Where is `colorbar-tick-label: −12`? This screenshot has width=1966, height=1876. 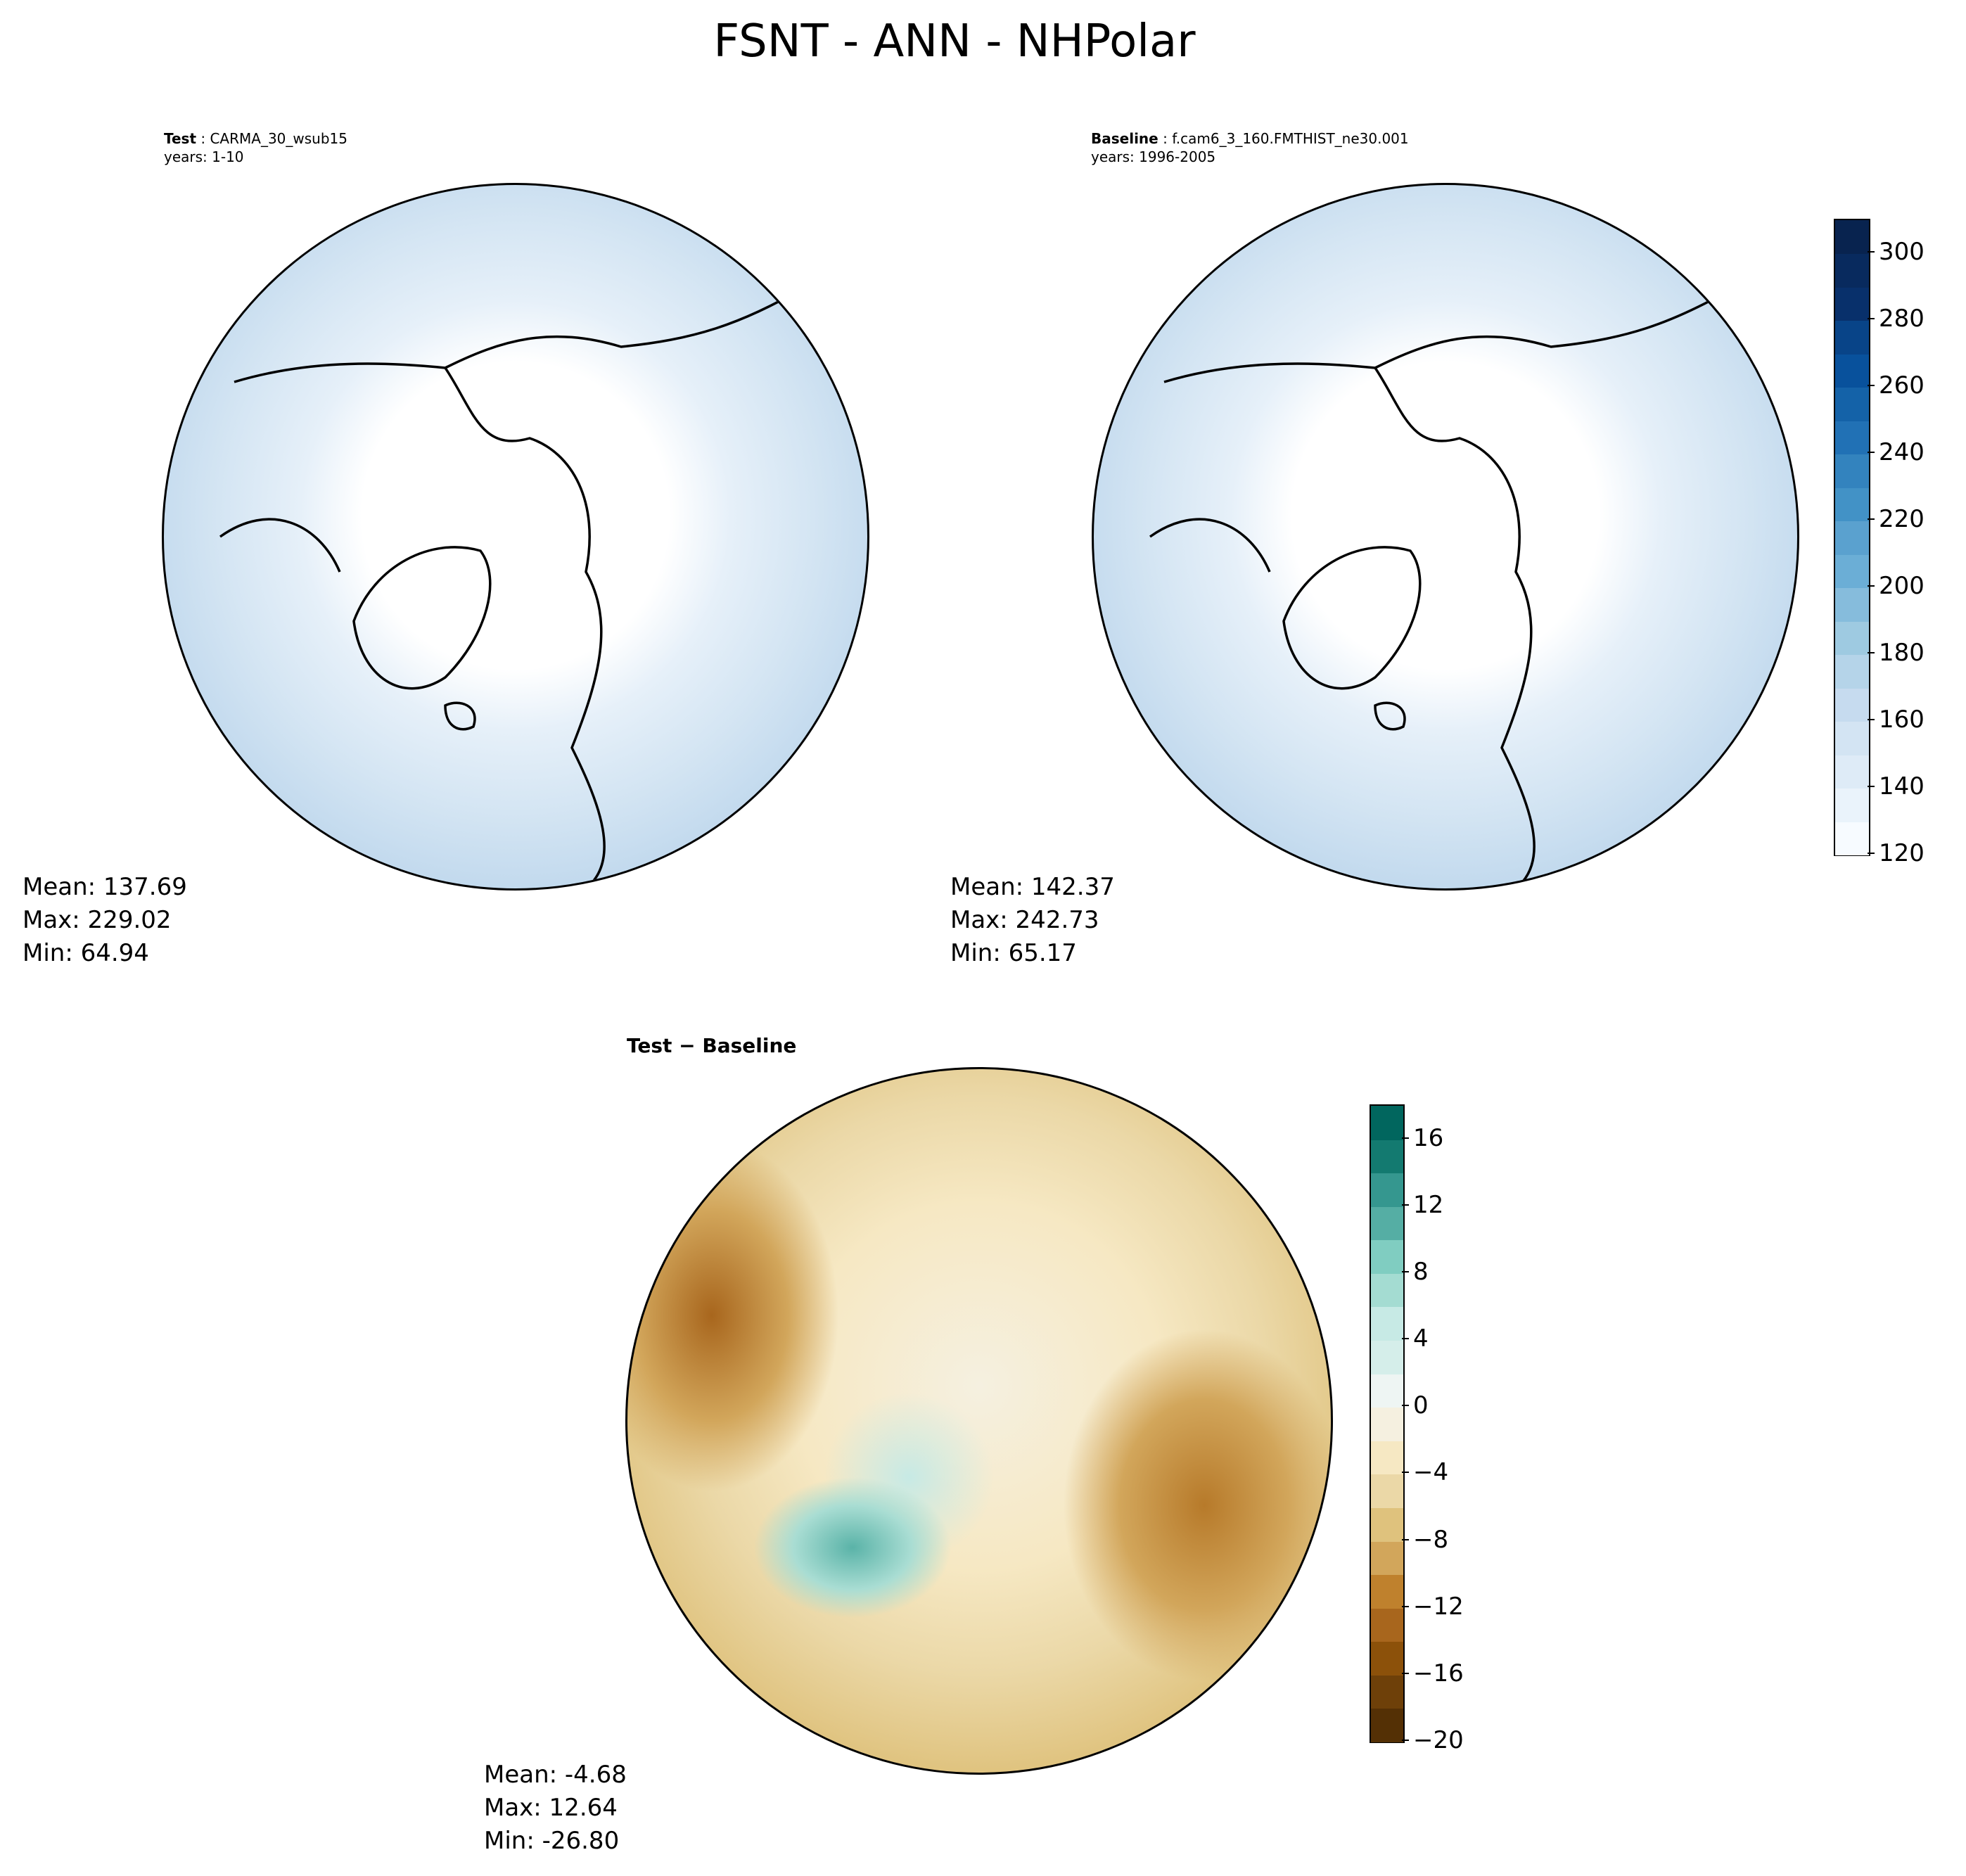
colorbar-tick-label: −12 is located at coordinates (1438, 1607).